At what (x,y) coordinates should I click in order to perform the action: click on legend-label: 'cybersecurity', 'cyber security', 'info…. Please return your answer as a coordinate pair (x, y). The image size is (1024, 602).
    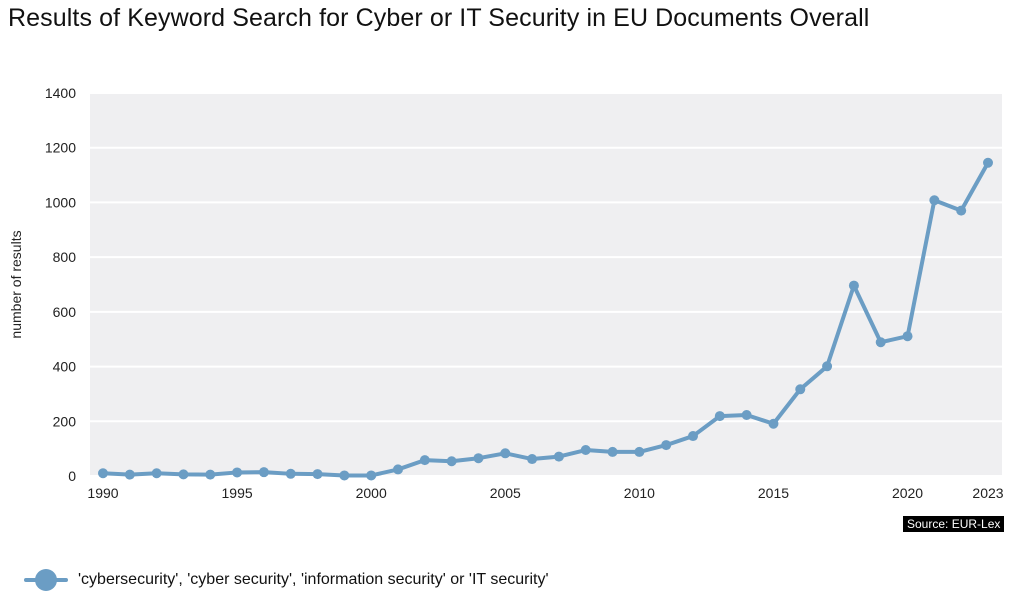
    Looking at the image, I should click on (313, 579).